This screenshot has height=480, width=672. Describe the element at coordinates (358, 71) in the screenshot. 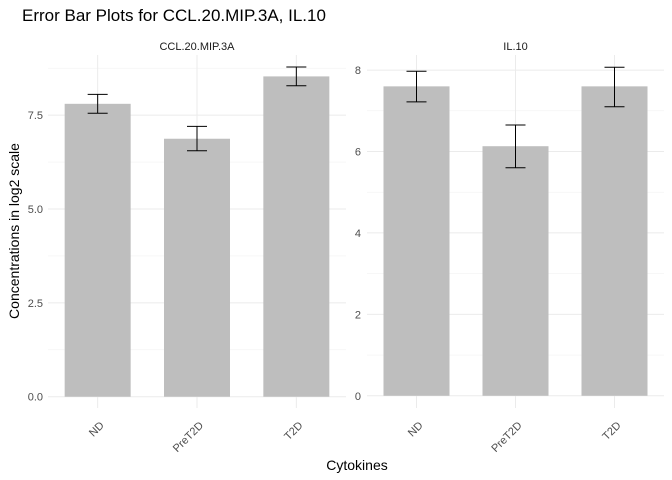

I see `y-tick-label: 8` at that location.